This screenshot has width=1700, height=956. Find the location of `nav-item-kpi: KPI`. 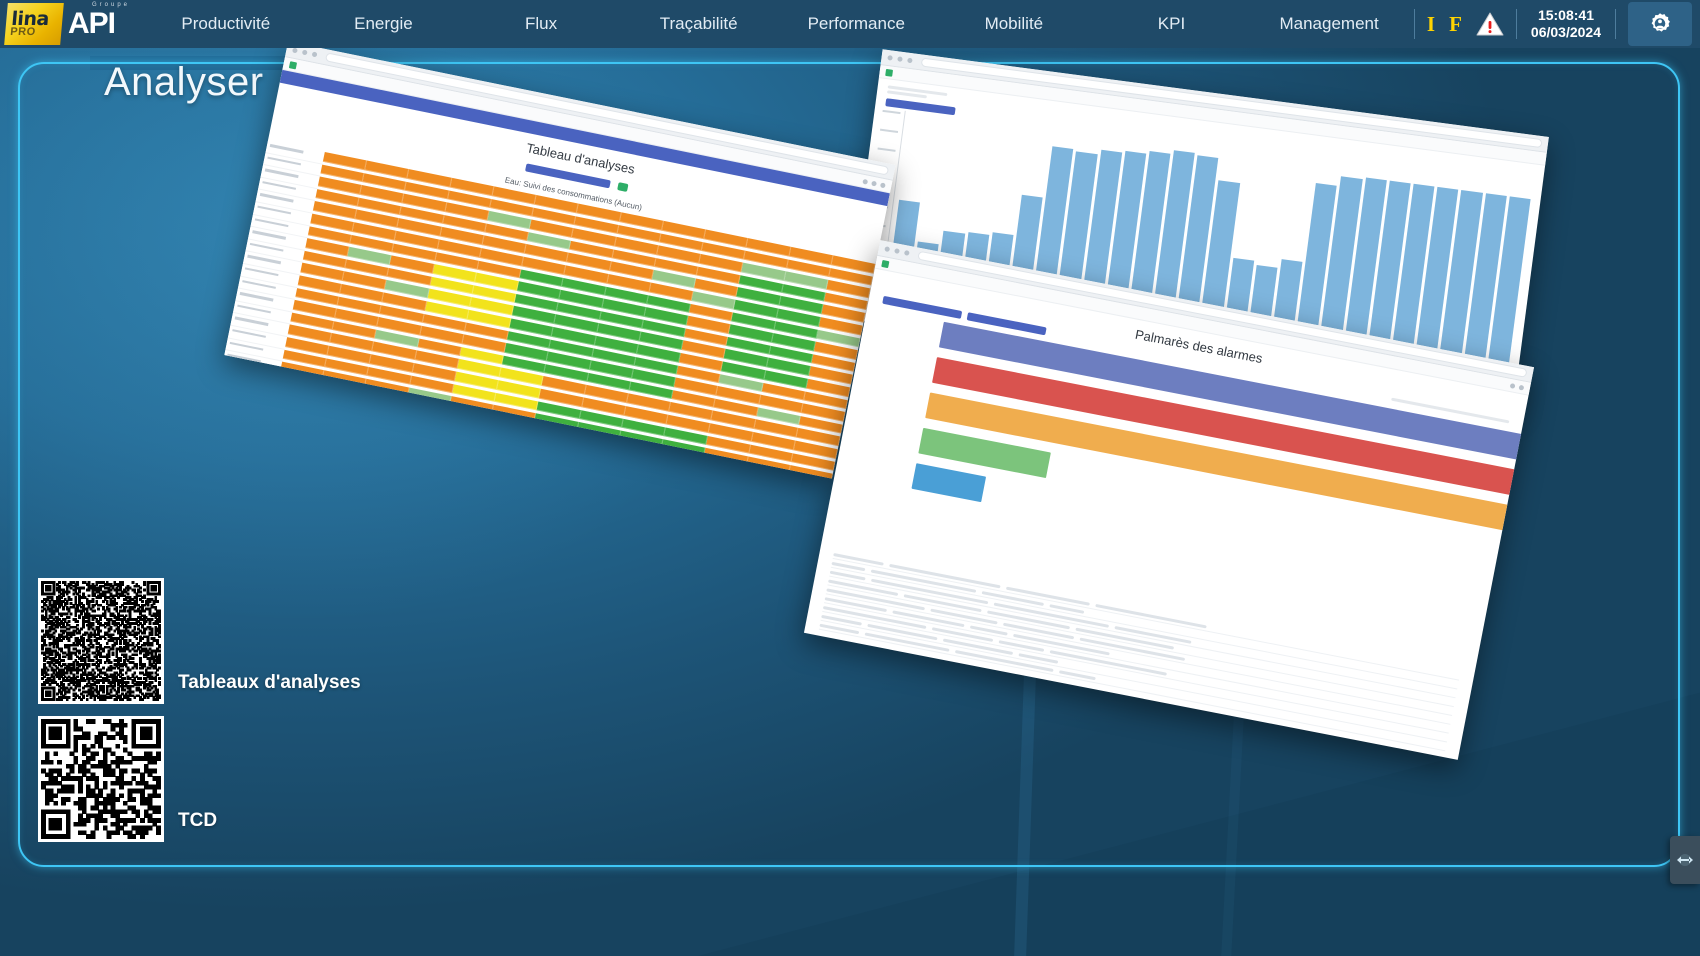

nav-item-kpi: KPI is located at coordinates (1171, 23).